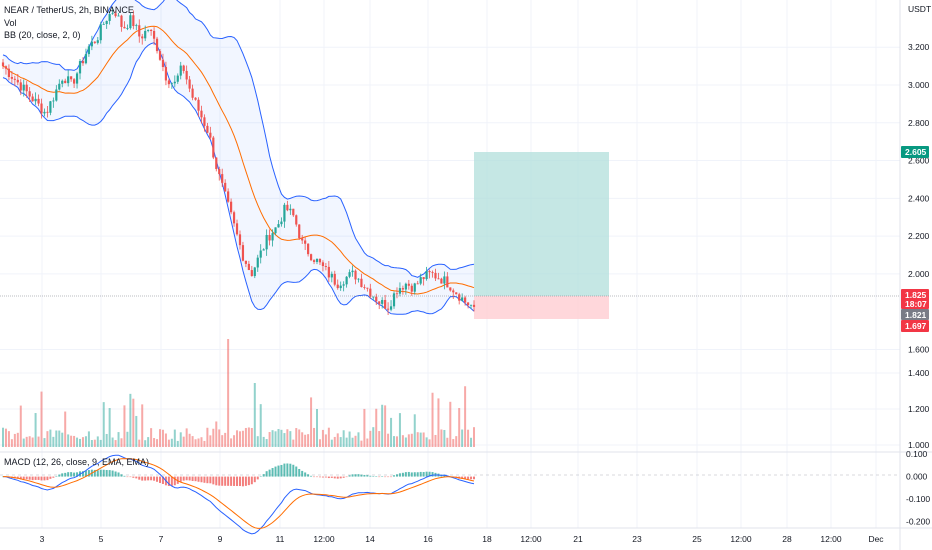 This screenshot has height=550, width=932. Describe the element at coordinates (487, 539) in the screenshot. I see `time-tick-label: 18` at that location.